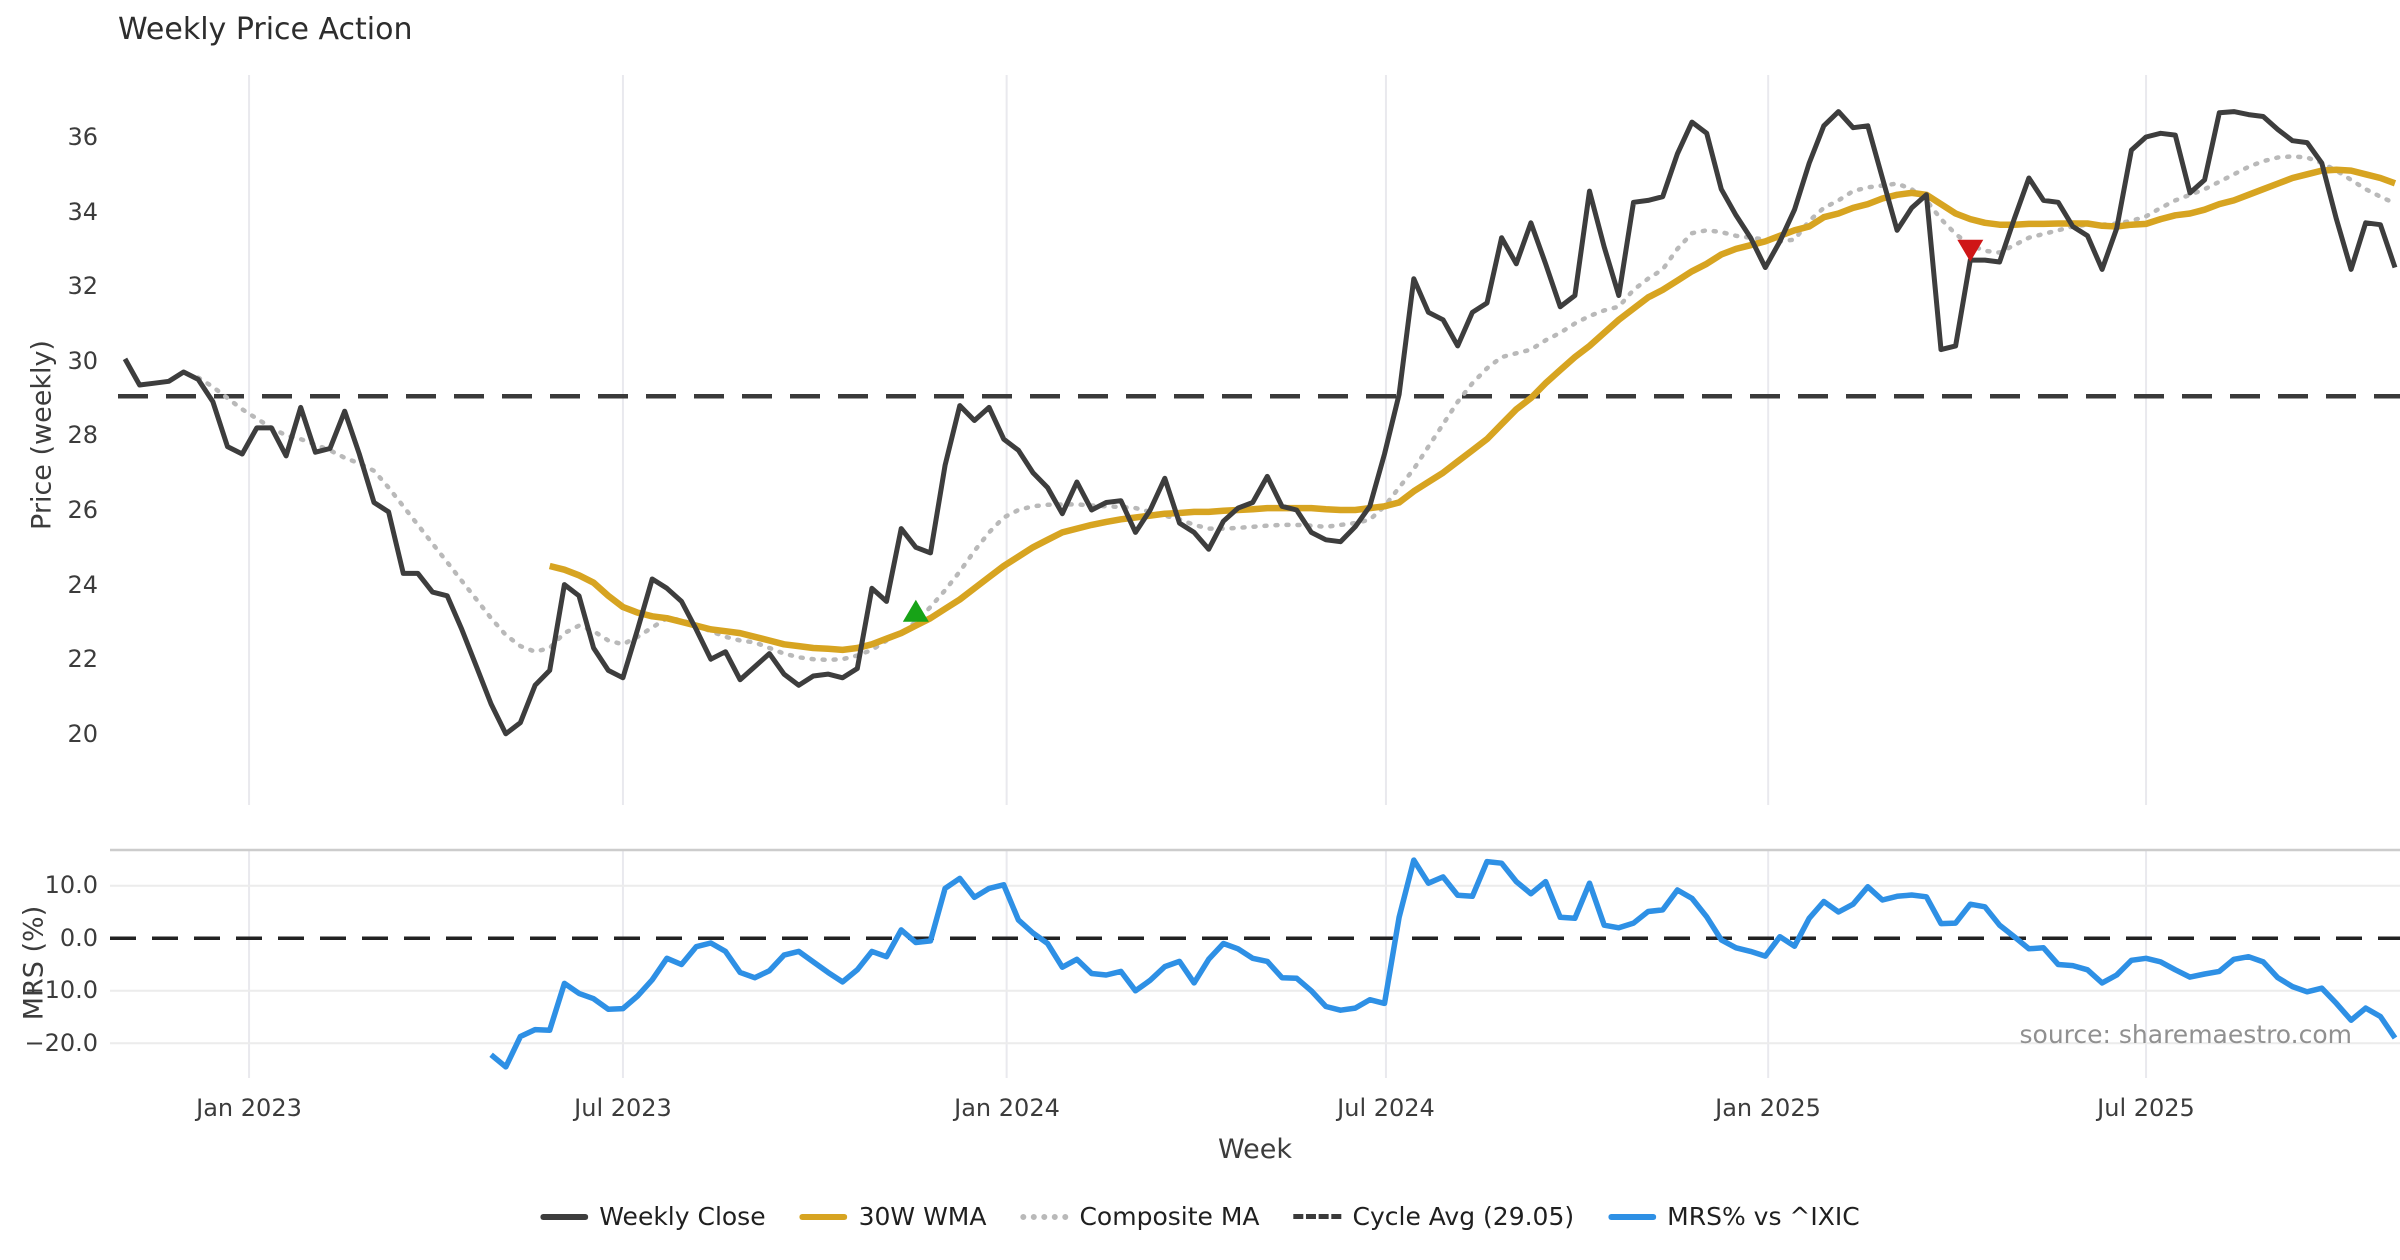  I want to click on price-ytick-32: 32, so click(82, 286).